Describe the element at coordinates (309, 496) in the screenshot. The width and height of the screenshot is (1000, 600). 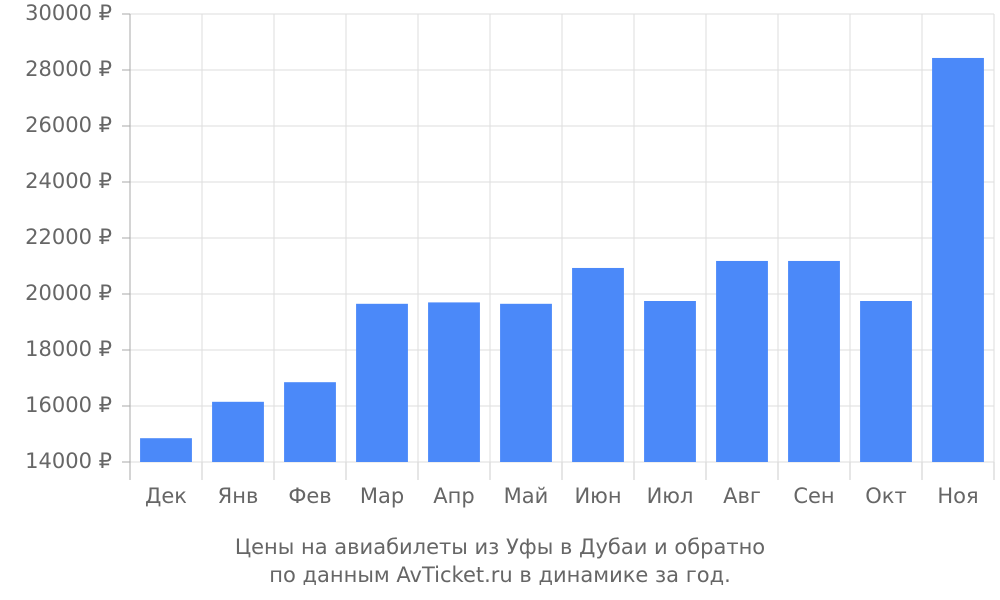
I see `x-tick-label: Фев` at that location.